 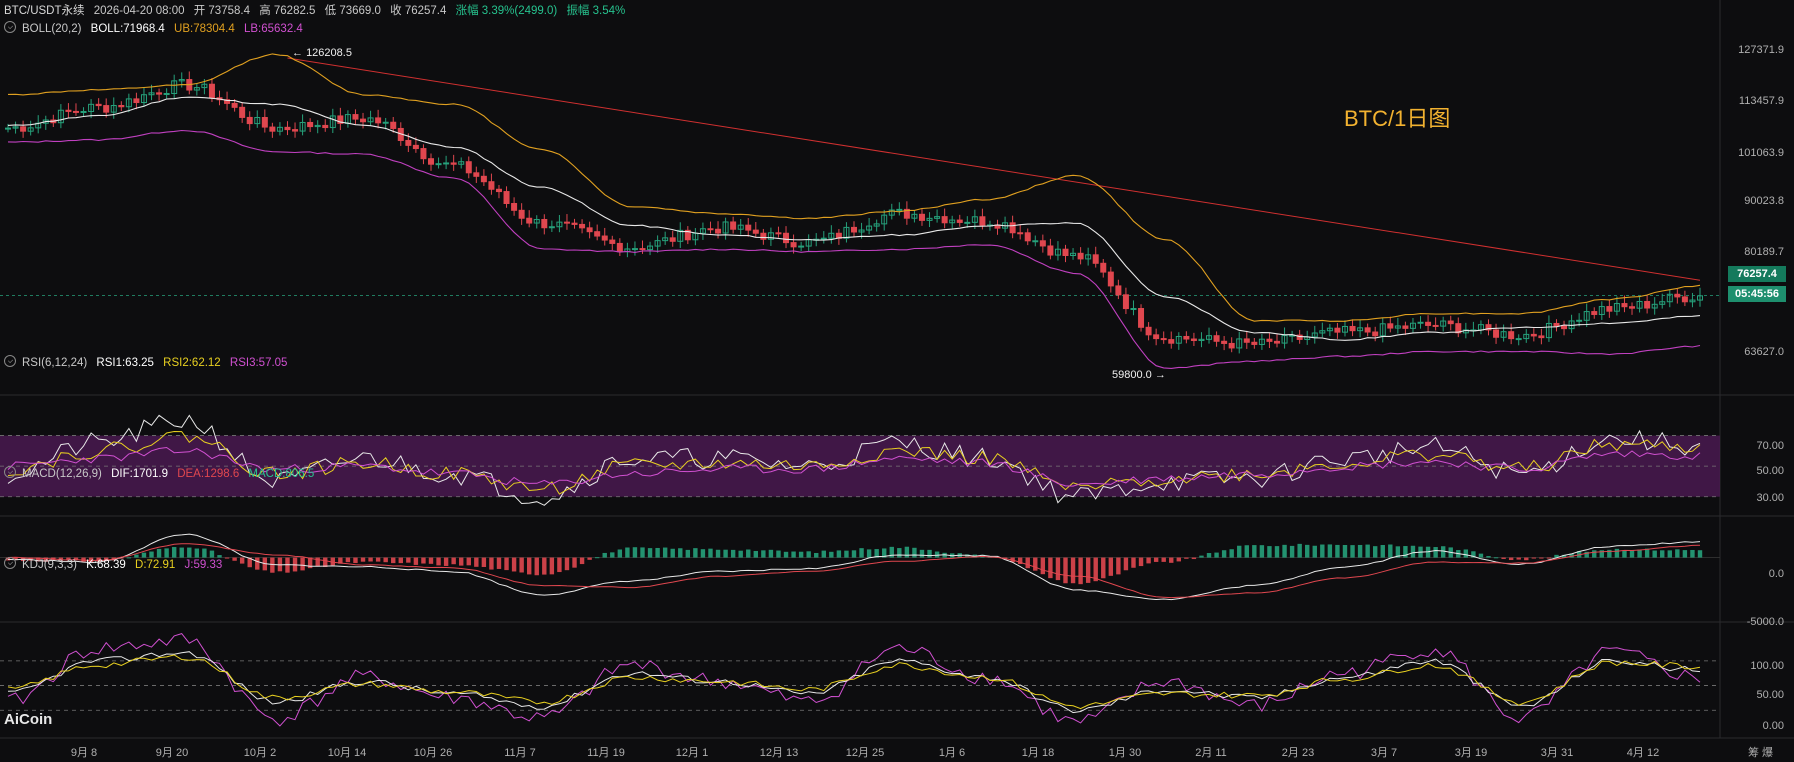 What do you see at coordinates (1557, 753) in the screenshot?
I see `x-tick-label: 3月 31` at bounding box center [1557, 753].